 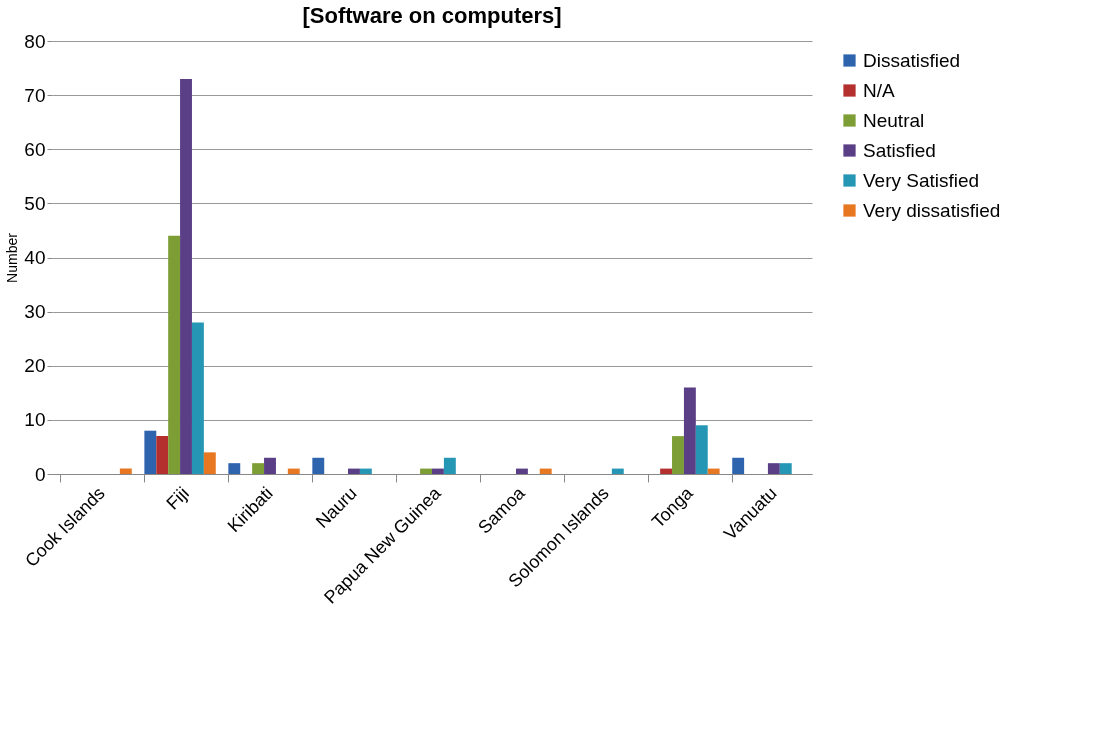 I want to click on y-tick-label: 50, so click(x=35, y=203).